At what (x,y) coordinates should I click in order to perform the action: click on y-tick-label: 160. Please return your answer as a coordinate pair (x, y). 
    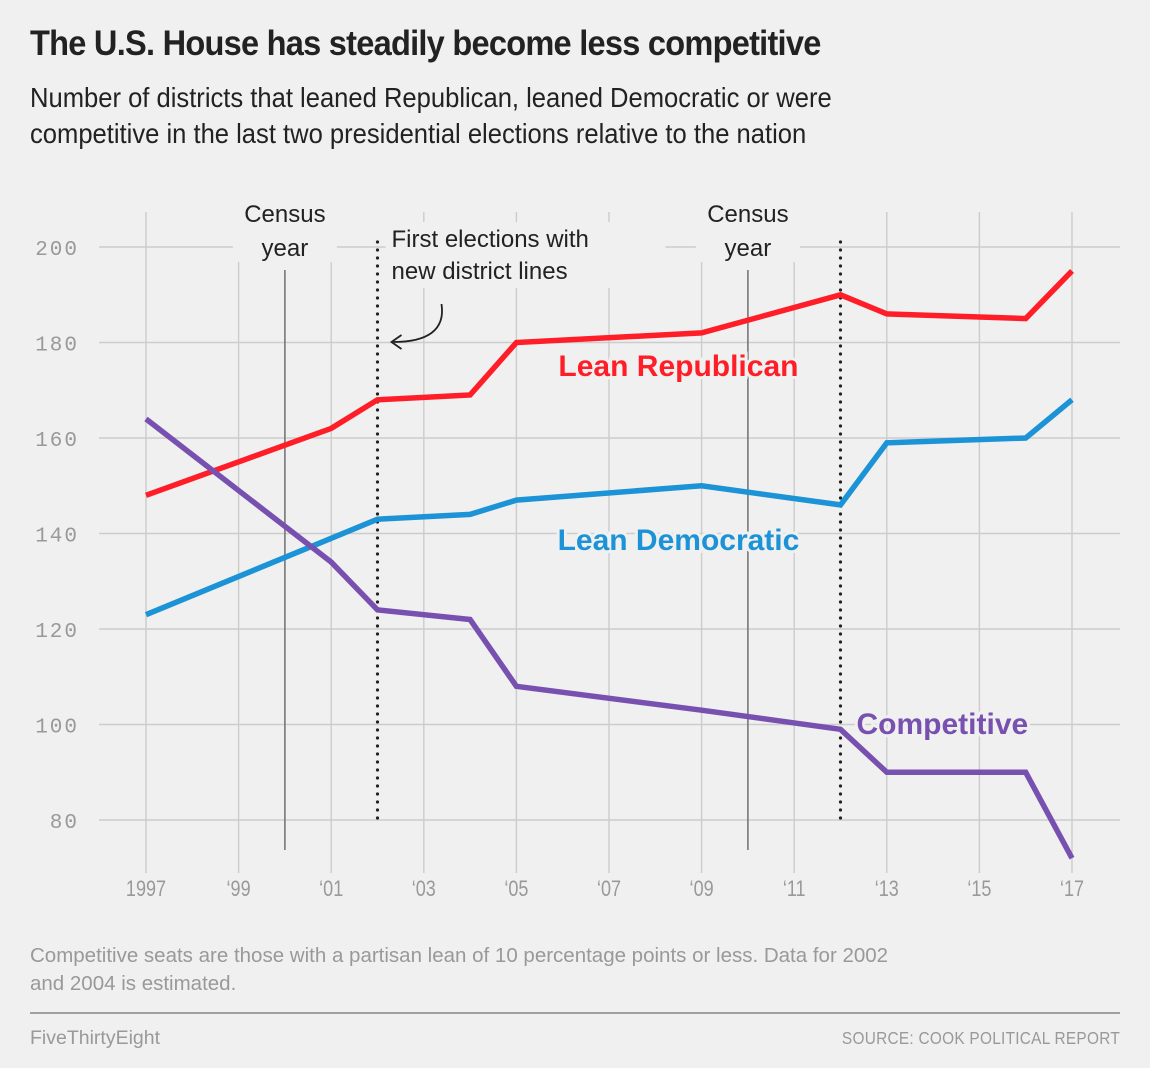
    Looking at the image, I should click on (57, 441).